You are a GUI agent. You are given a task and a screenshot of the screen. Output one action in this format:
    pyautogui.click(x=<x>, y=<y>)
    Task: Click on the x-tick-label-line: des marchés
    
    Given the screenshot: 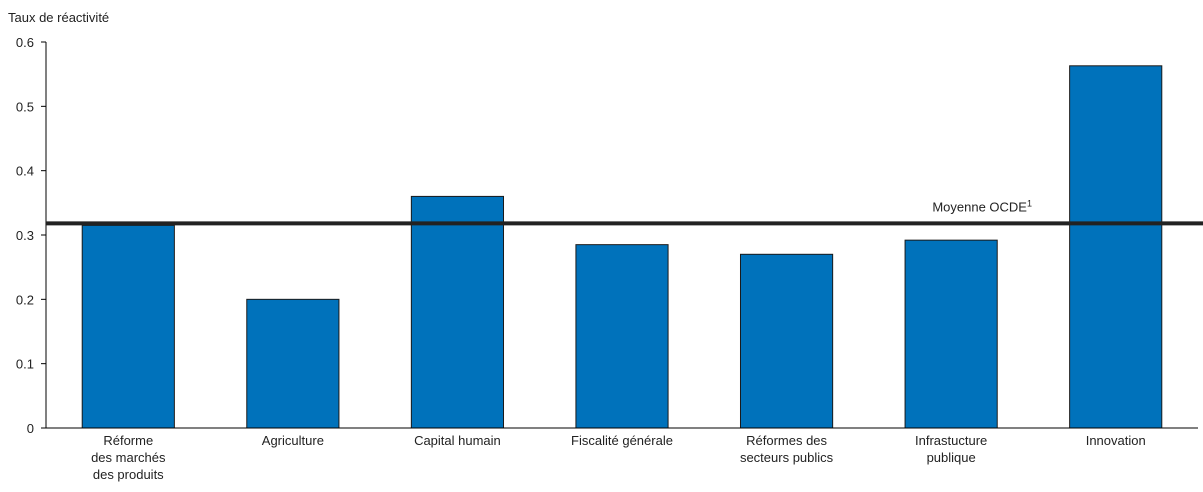 What is the action you would take?
    pyautogui.click(x=128, y=457)
    